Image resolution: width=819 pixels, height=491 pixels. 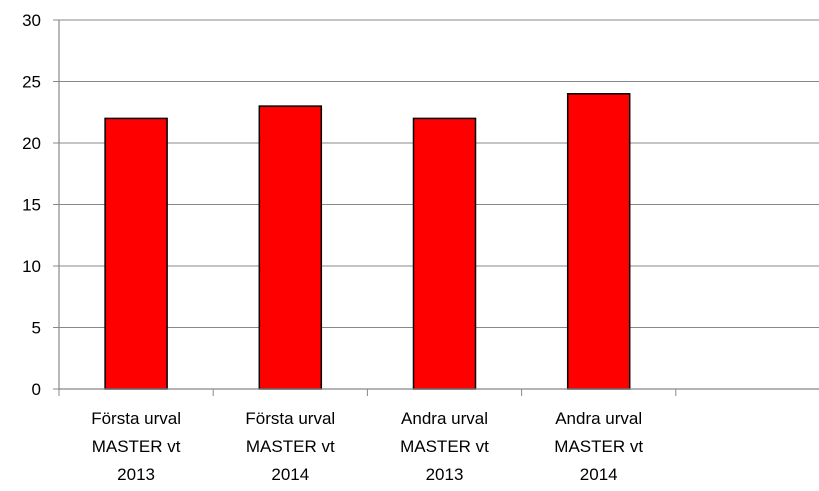 I want to click on x-category-label: Första urval MASTER vt 2014, so click(x=290, y=446).